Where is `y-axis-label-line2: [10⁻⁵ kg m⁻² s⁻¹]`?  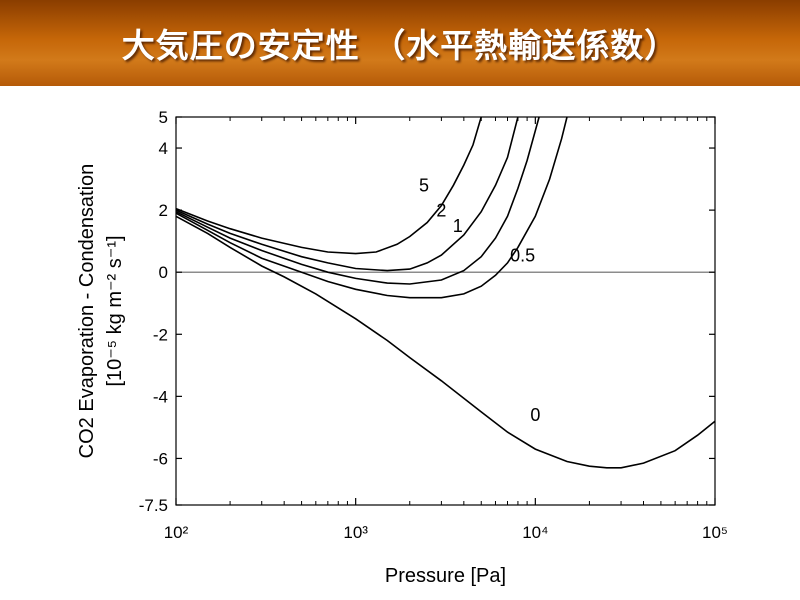 y-axis-label-line2: [10⁻⁵ kg m⁻² s⁻¹] is located at coordinates (115, 310).